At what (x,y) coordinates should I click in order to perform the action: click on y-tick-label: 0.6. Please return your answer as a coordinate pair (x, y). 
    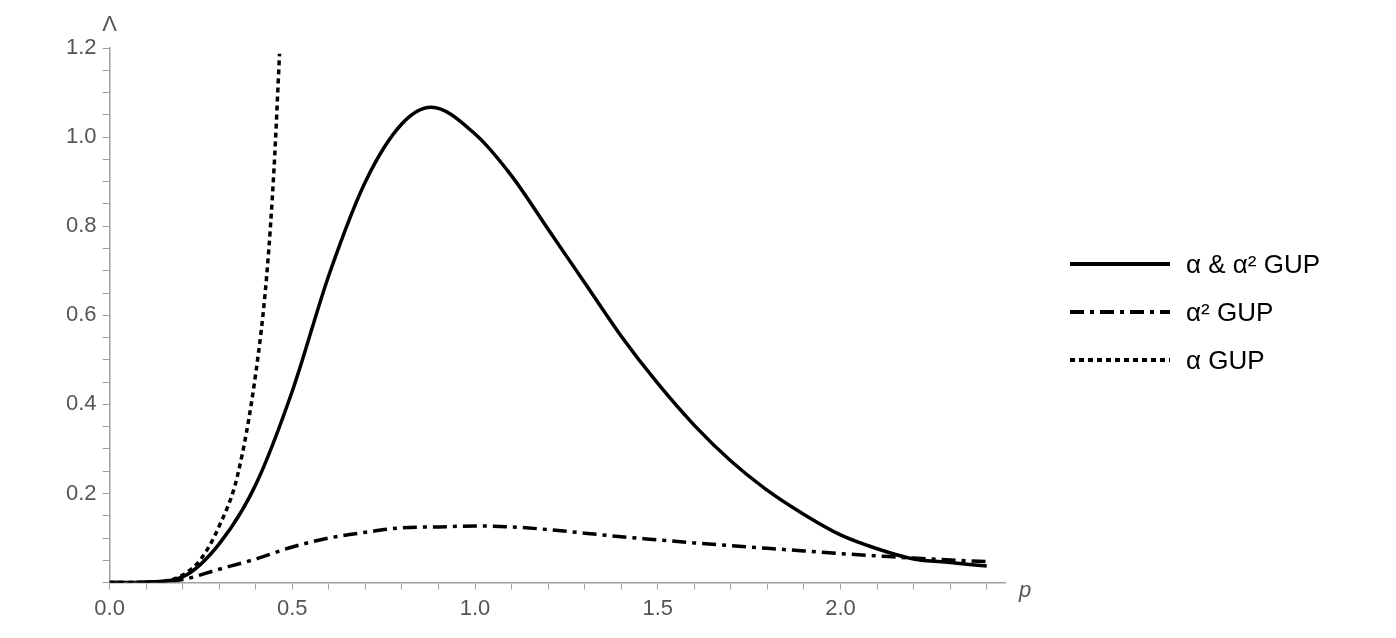
    Looking at the image, I should click on (81, 314).